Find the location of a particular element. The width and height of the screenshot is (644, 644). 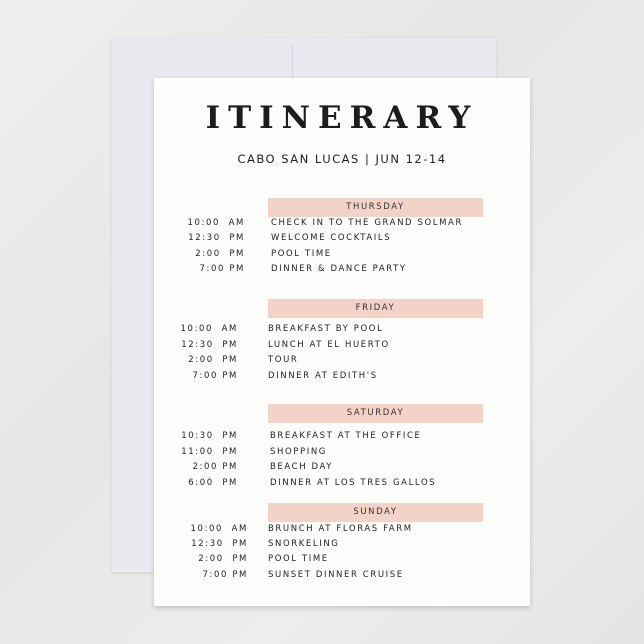

schedule-event: DINNER AT EDITH'S is located at coordinates (323, 376).